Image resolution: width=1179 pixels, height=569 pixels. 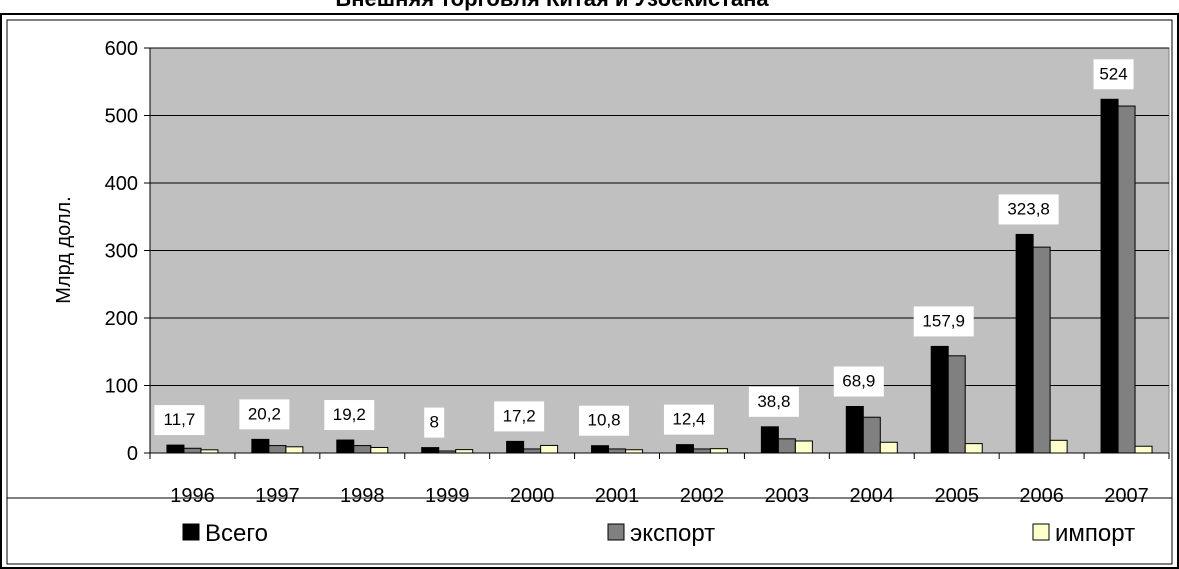 What do you see at coordinates (121, 49) in the screenshot?
I see `y-tick-label: 600` at bounding box center [121, 49].